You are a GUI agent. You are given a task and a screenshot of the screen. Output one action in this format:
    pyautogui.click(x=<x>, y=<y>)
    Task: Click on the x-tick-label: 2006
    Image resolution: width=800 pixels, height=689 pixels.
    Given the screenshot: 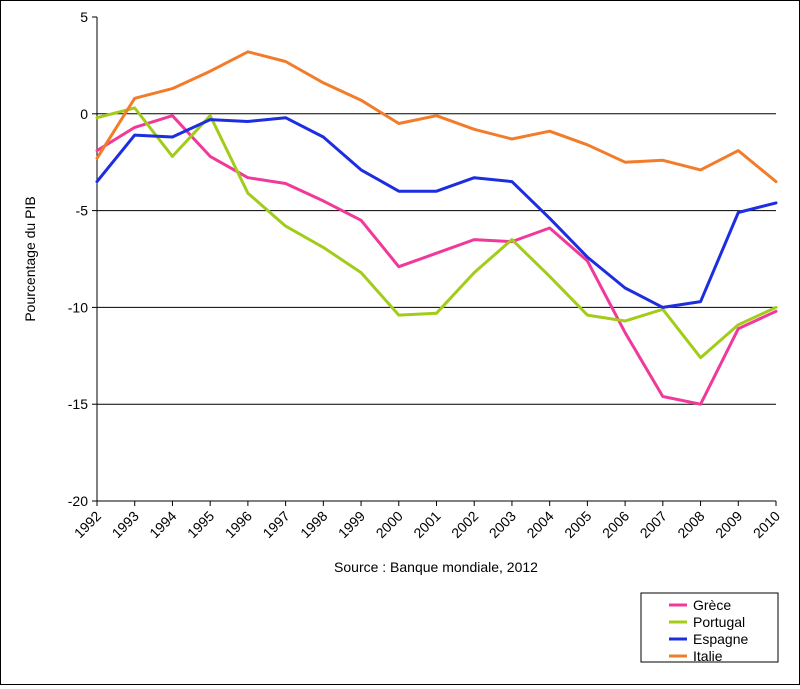 What is the action you would take?
    pyautogui.click(x=615, y=524)
    